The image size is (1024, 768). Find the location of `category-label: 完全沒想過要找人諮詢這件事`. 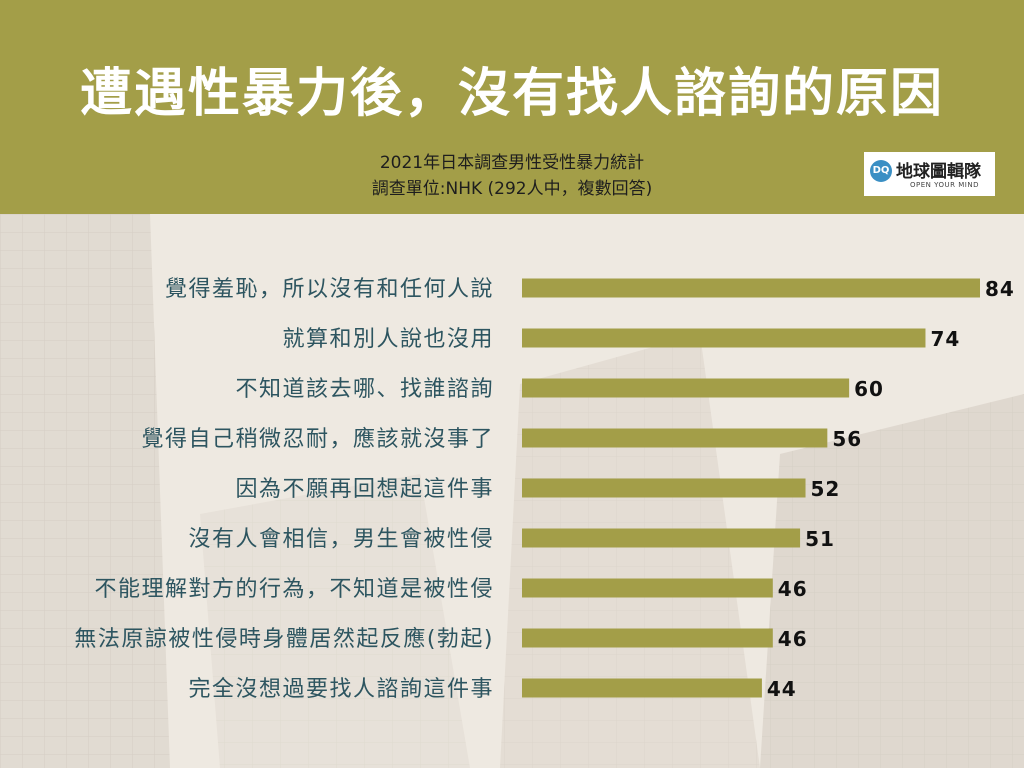

category-label: 完全沒想過要找人諮詢這件事 is located at coordinates (341, 689).